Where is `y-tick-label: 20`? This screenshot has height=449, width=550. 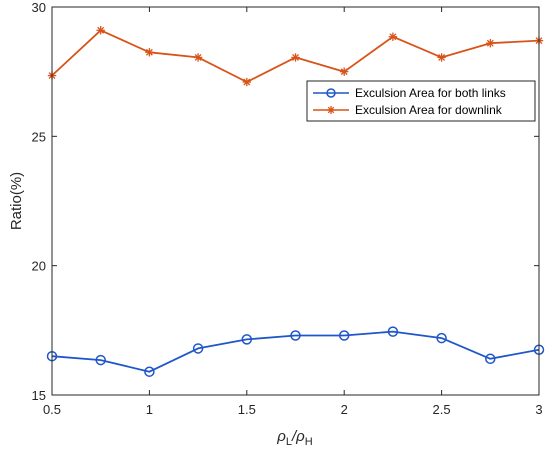
y-tick-label: 20 is located at coordinates (39, 266).